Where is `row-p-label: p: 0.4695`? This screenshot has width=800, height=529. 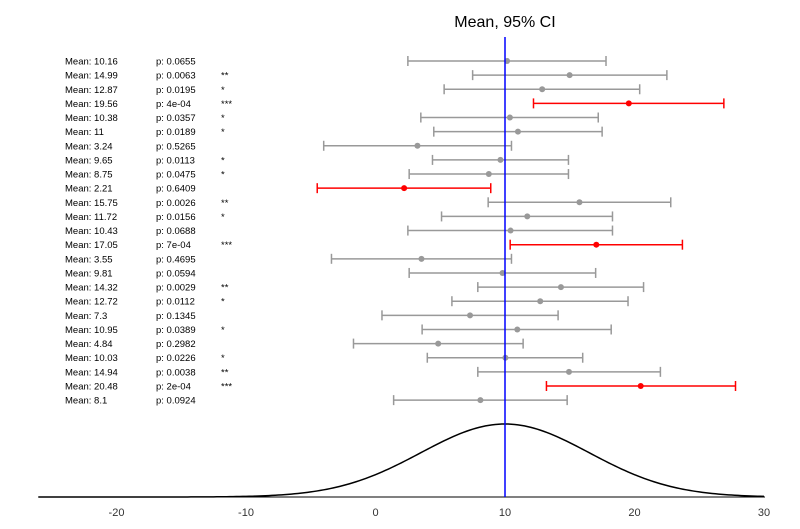 row-p-label: p: 0.4695 is located at coordinates (176, 259).